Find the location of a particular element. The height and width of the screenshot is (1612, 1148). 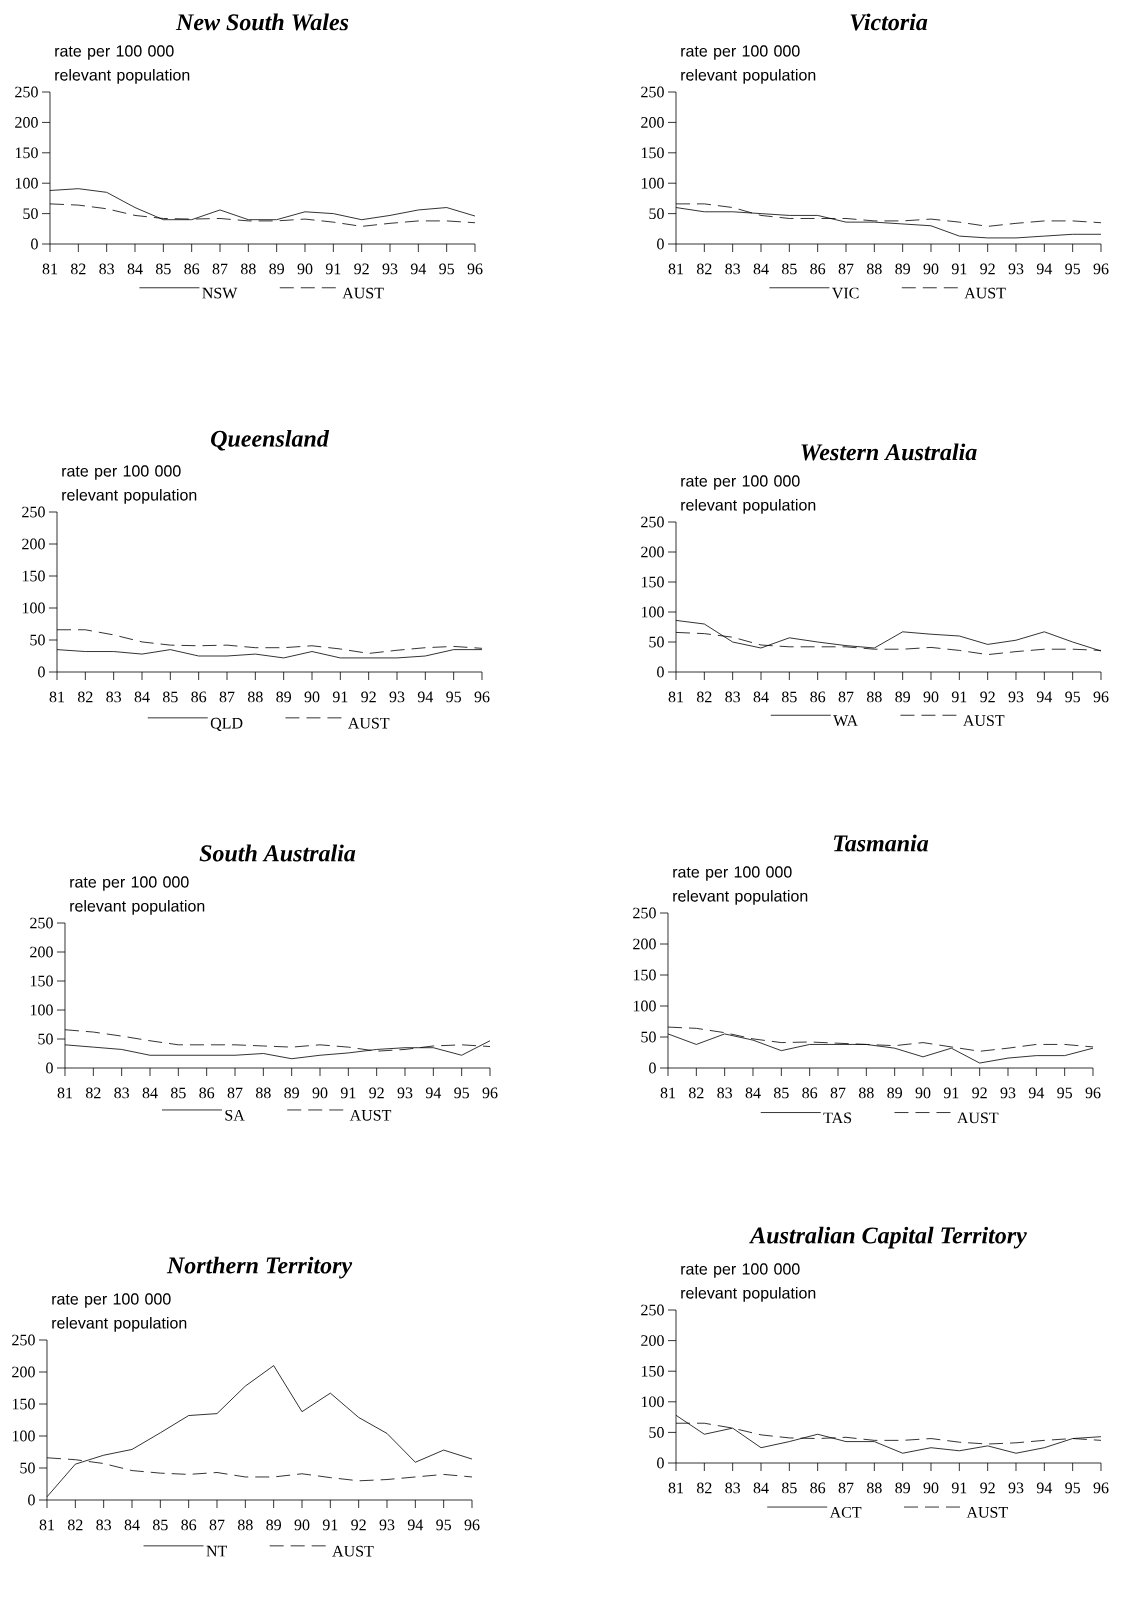

chart-title: Western Australia is located at coordinates (889, 452).